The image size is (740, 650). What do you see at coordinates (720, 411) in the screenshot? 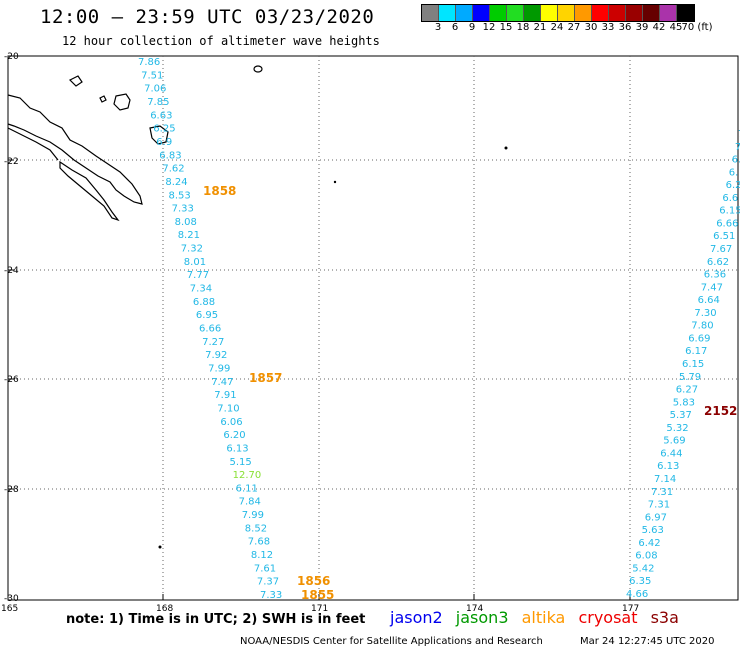
I see `time-label: 2152` at bounding box center [720, 411].